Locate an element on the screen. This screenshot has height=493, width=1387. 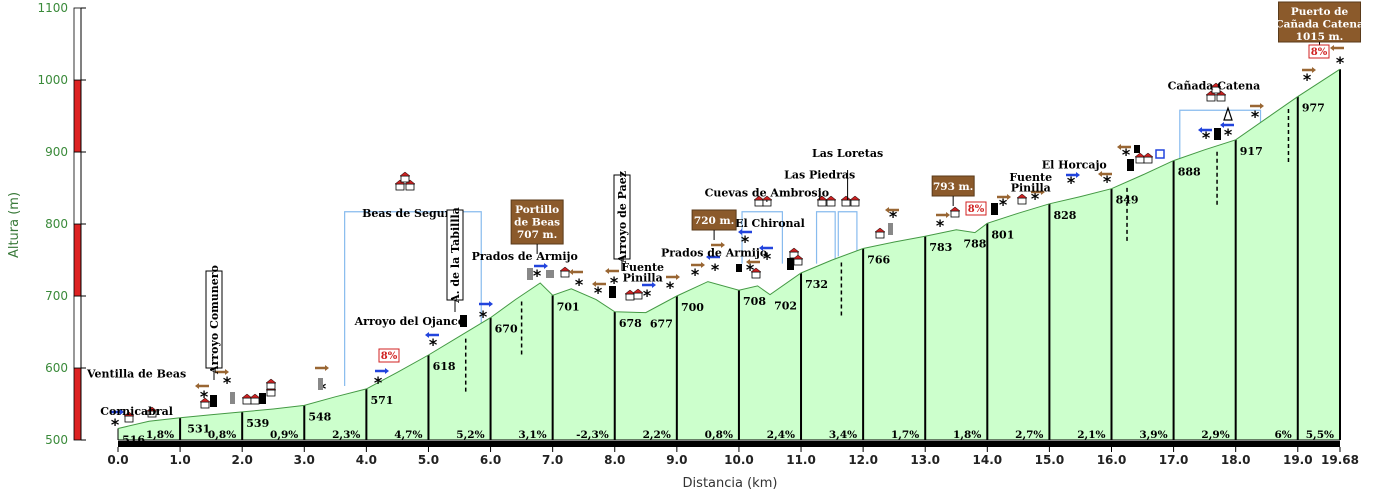
steep-box is located at coordinates (389, 355).